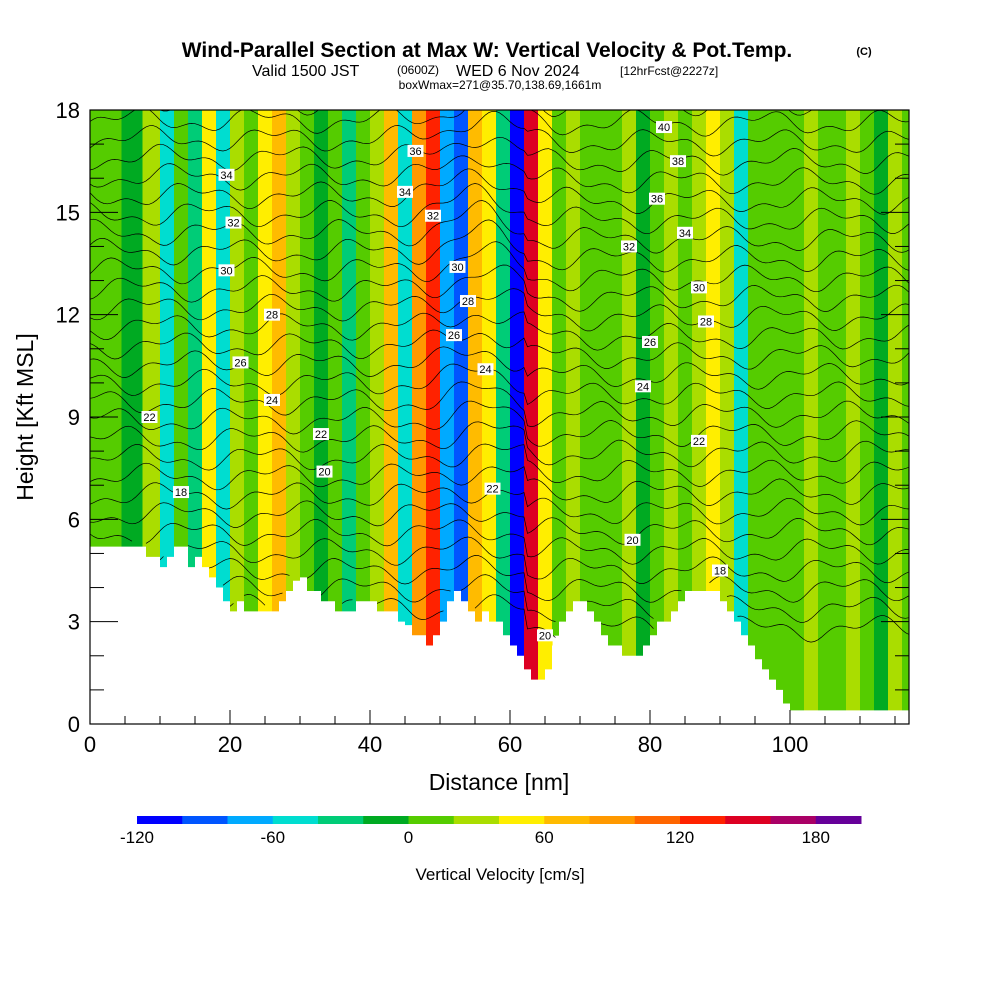 Image resolution: width=1000 pixels, height=1000 pixels. I want to click on x-tick-label: 60, so click(510, 744).